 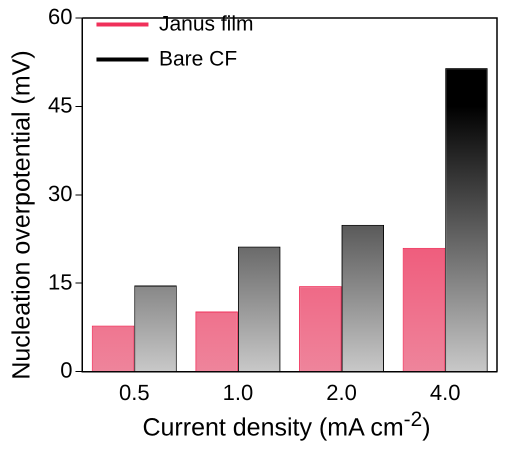 What do you see at coordinates (134, 392) in the screenshot?
I see `x-tick-label: 0.5` at bounding box center [134, 392].